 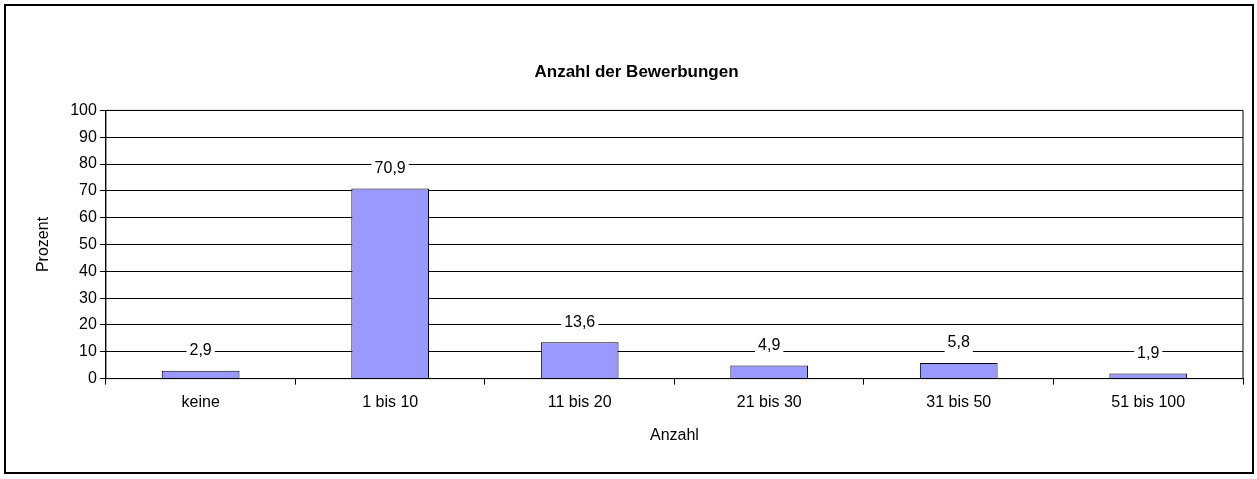 What do you see at coordinates (959, 401) in the screenshot?
I see `x-tick-label: 31 bis 50` at bounding box center [959, 401].